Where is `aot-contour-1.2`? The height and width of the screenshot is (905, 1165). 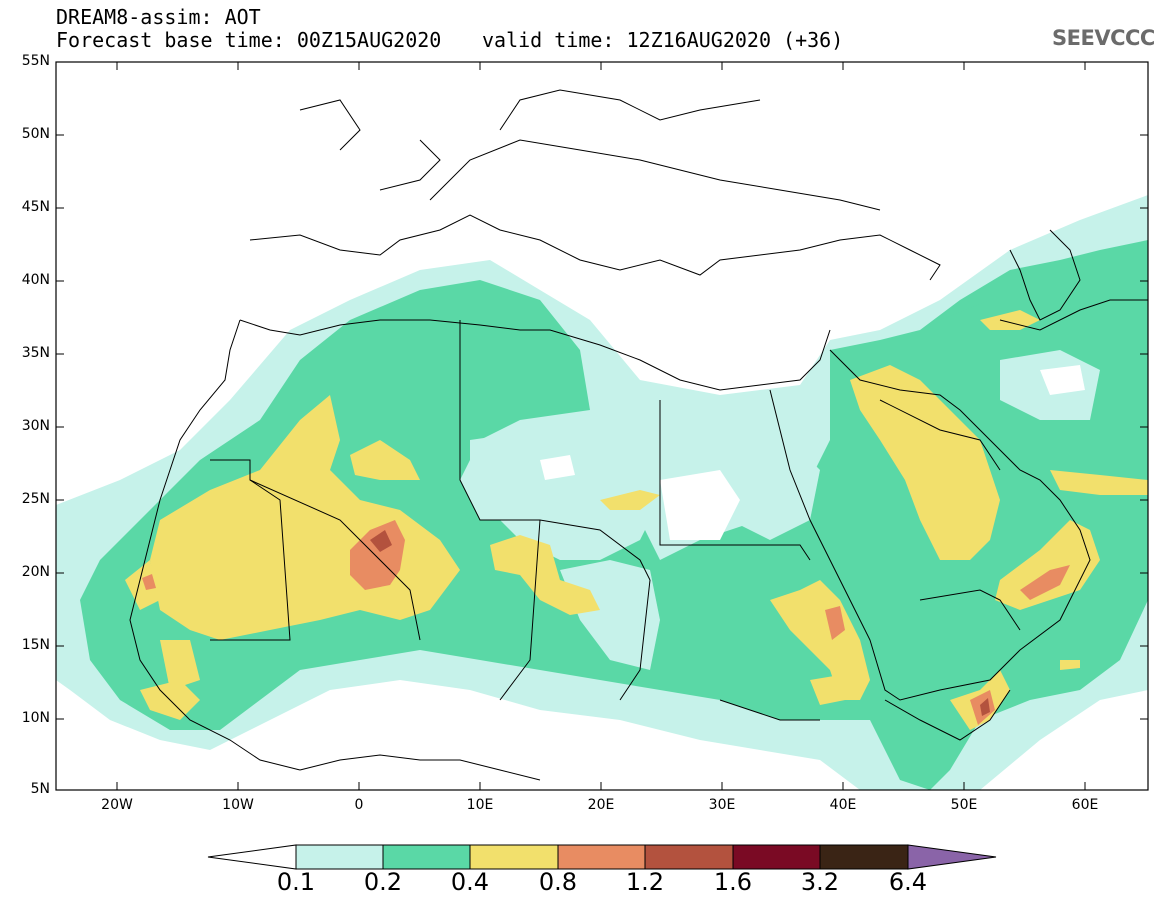 aot-contour-1.2 is located at coordinates (680, 623).